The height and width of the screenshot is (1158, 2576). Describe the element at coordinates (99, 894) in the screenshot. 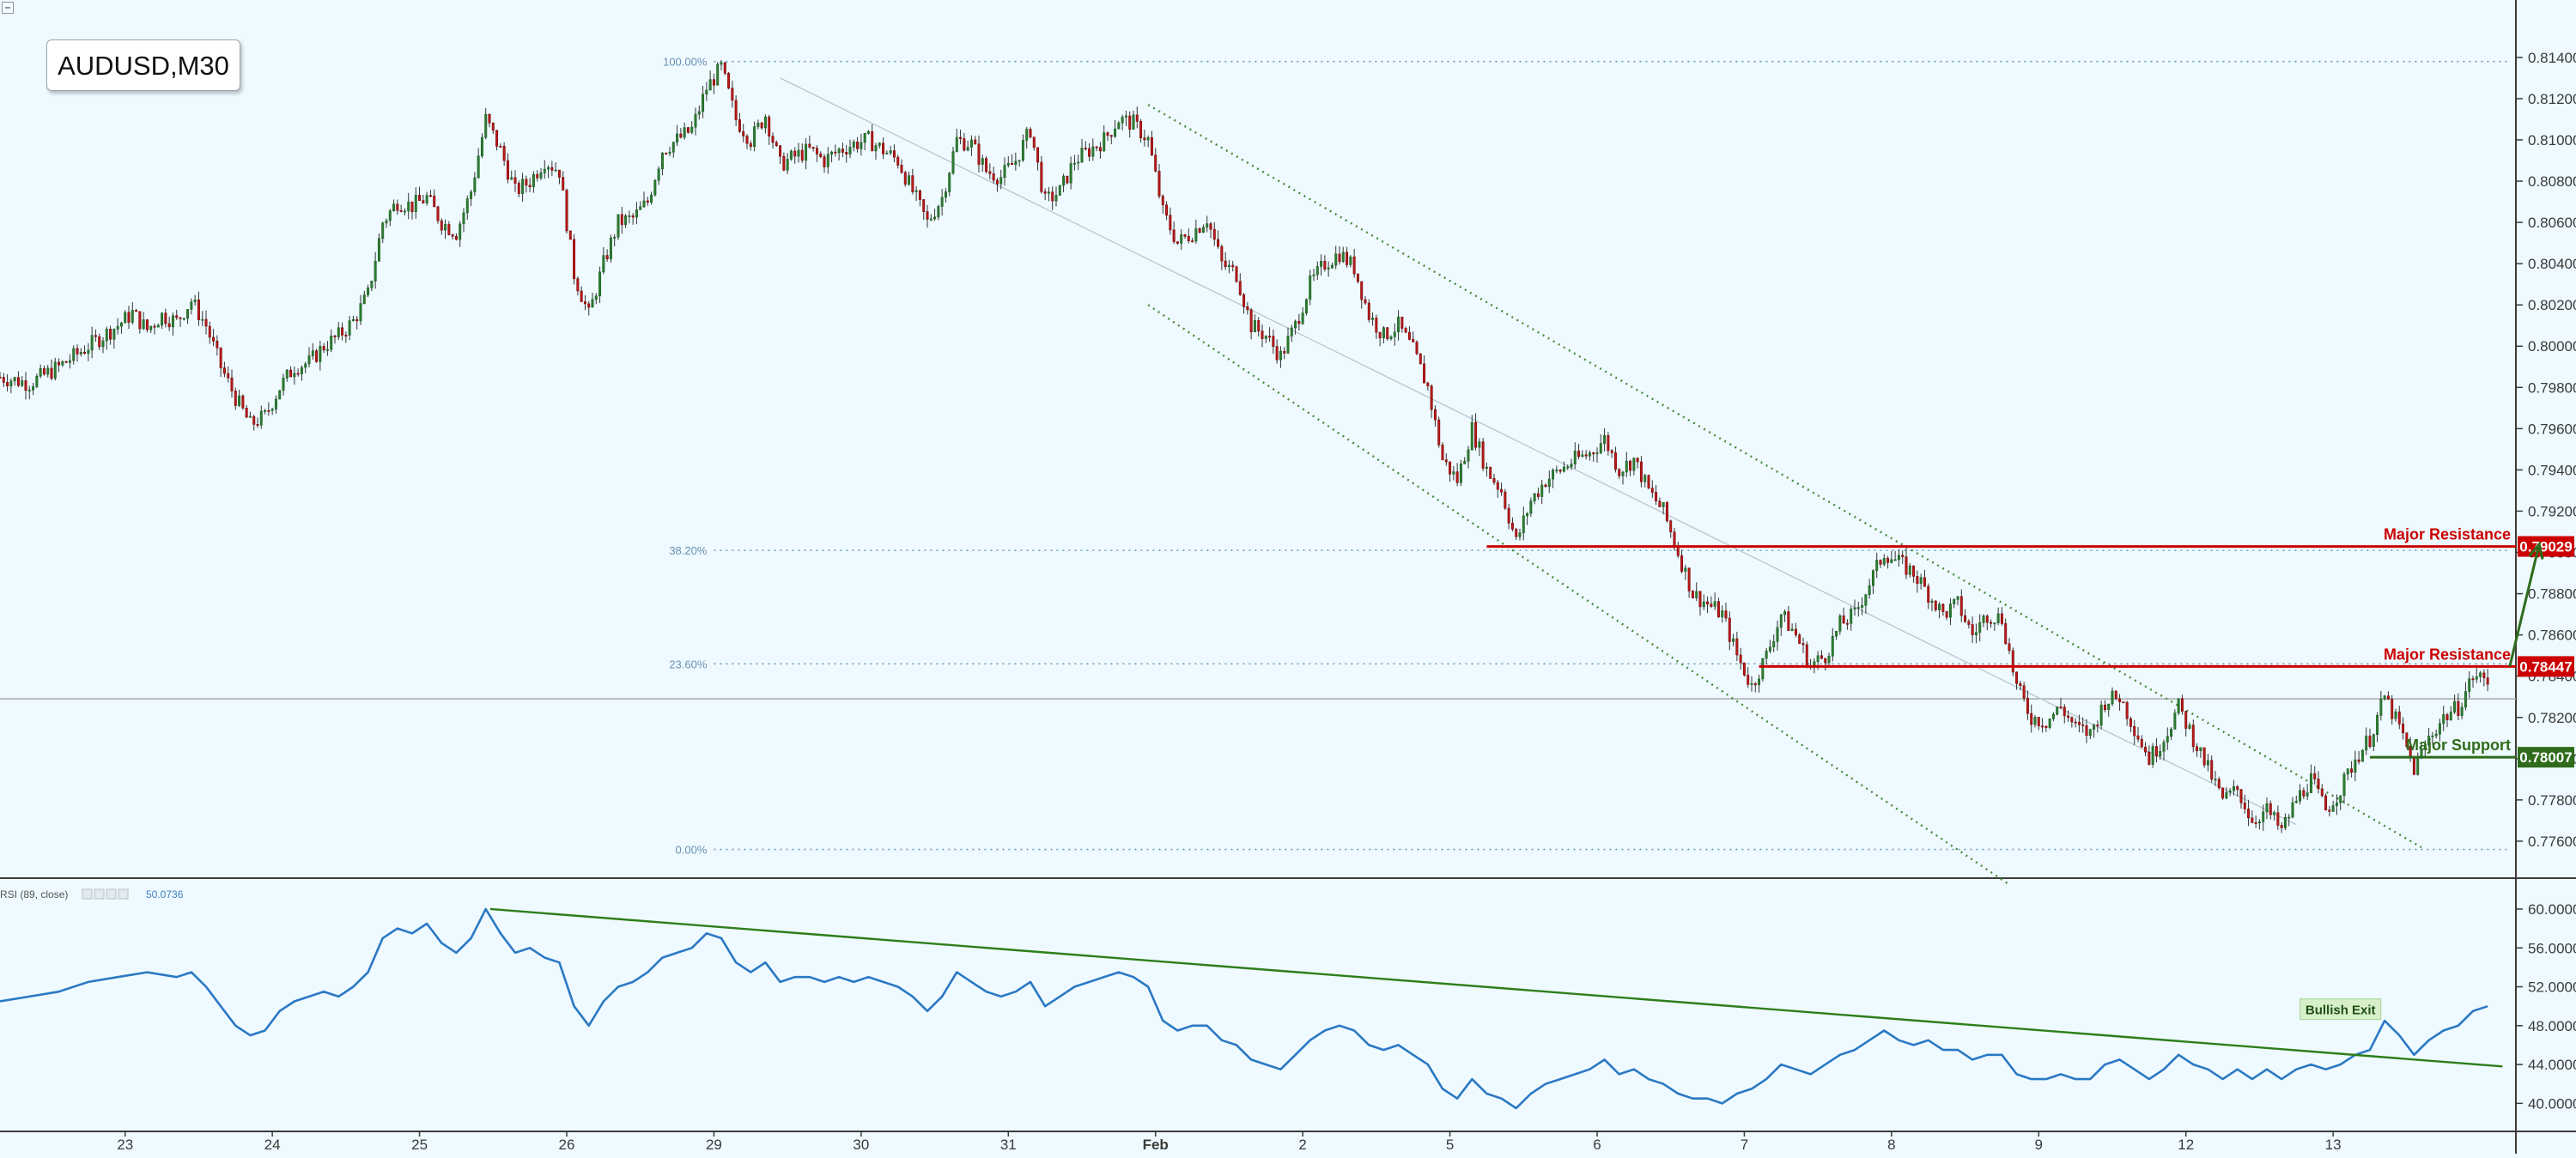

I see `rsi-settings-icon` at that location.